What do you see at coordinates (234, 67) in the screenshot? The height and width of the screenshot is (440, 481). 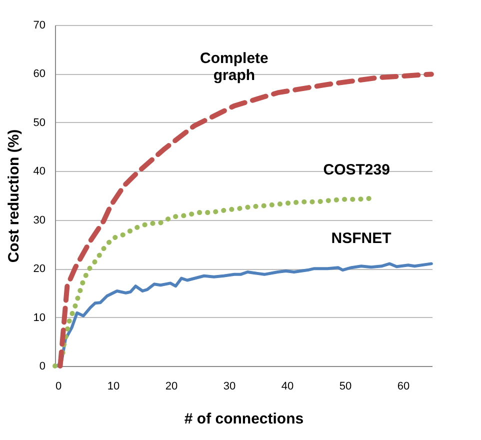 I see `series-label: Complete graph` at bounding box center [234, 67].